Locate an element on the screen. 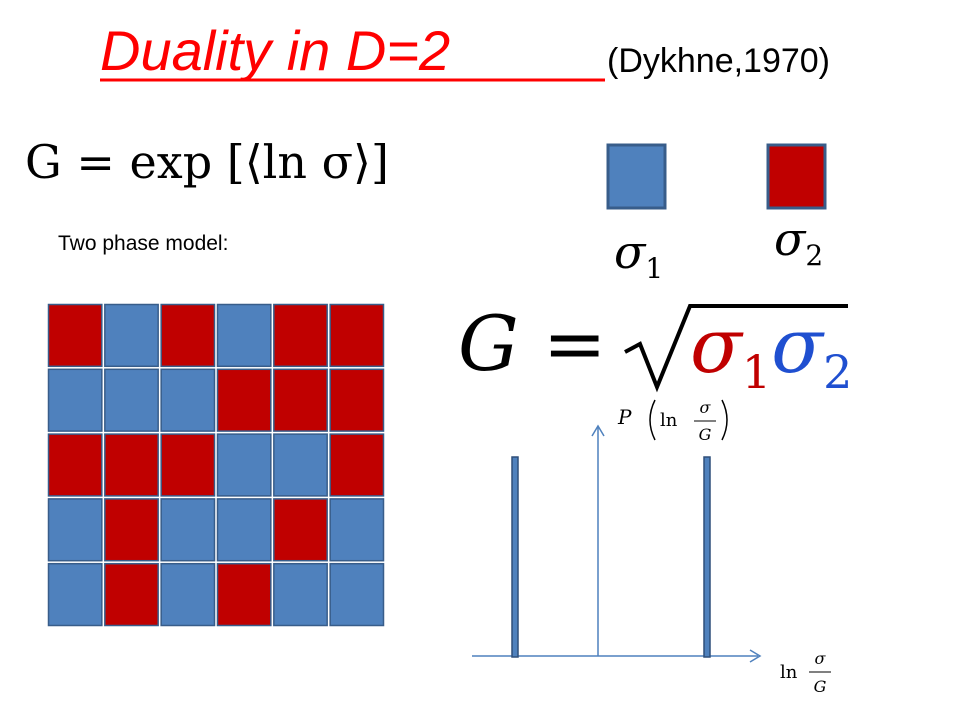  phase-symbol: σ2 is located at coordinates (798, 242).